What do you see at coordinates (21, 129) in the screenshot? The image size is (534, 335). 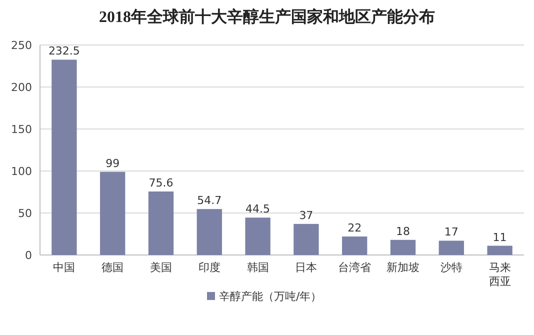 I see `y-tick-label: 150` at bounding box center [21, 129].